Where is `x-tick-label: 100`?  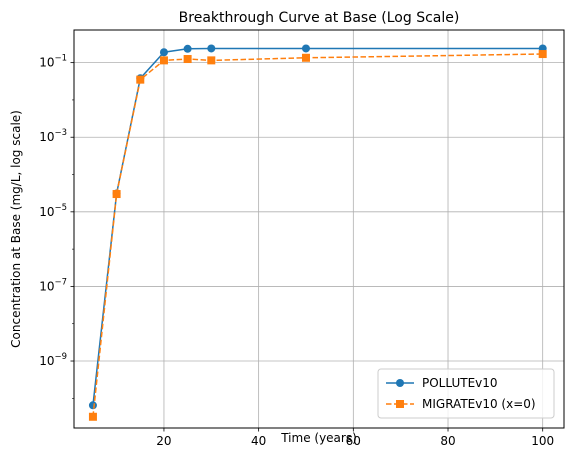 x-tick-label: 100 is located at coordinates (542, 441).